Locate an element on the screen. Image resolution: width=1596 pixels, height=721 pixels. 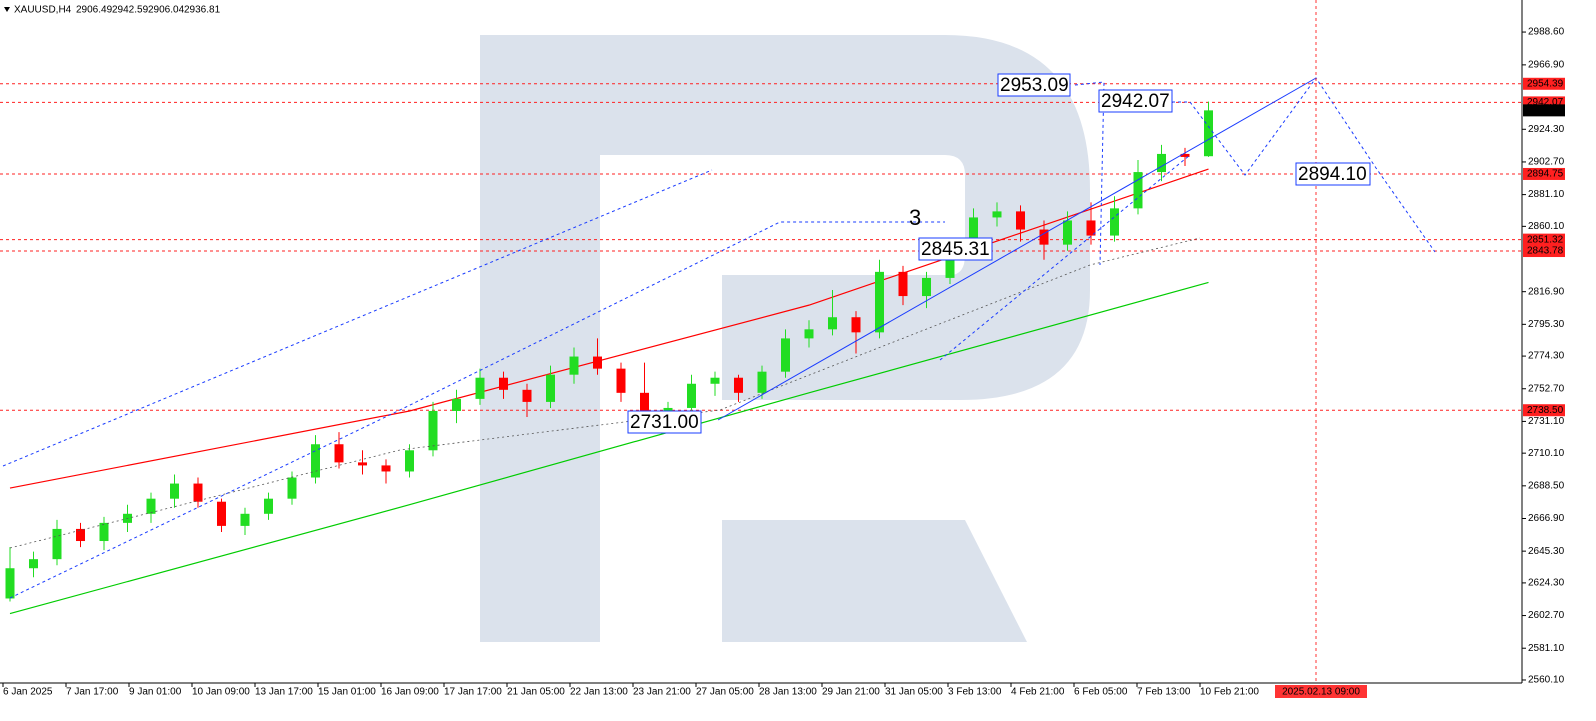
level-label: 2954.39 is located at coordinates (1545, 83).